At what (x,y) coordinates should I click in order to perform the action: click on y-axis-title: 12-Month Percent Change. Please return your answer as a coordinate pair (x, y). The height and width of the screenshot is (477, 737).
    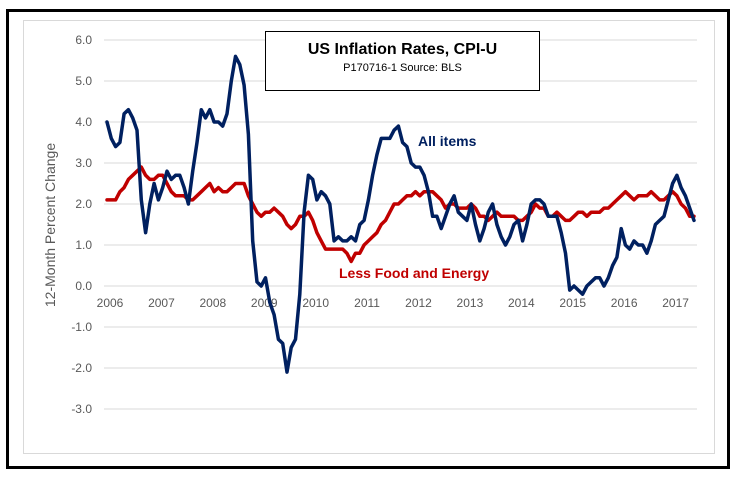
    Looking at the image, I should click on (50, 225).